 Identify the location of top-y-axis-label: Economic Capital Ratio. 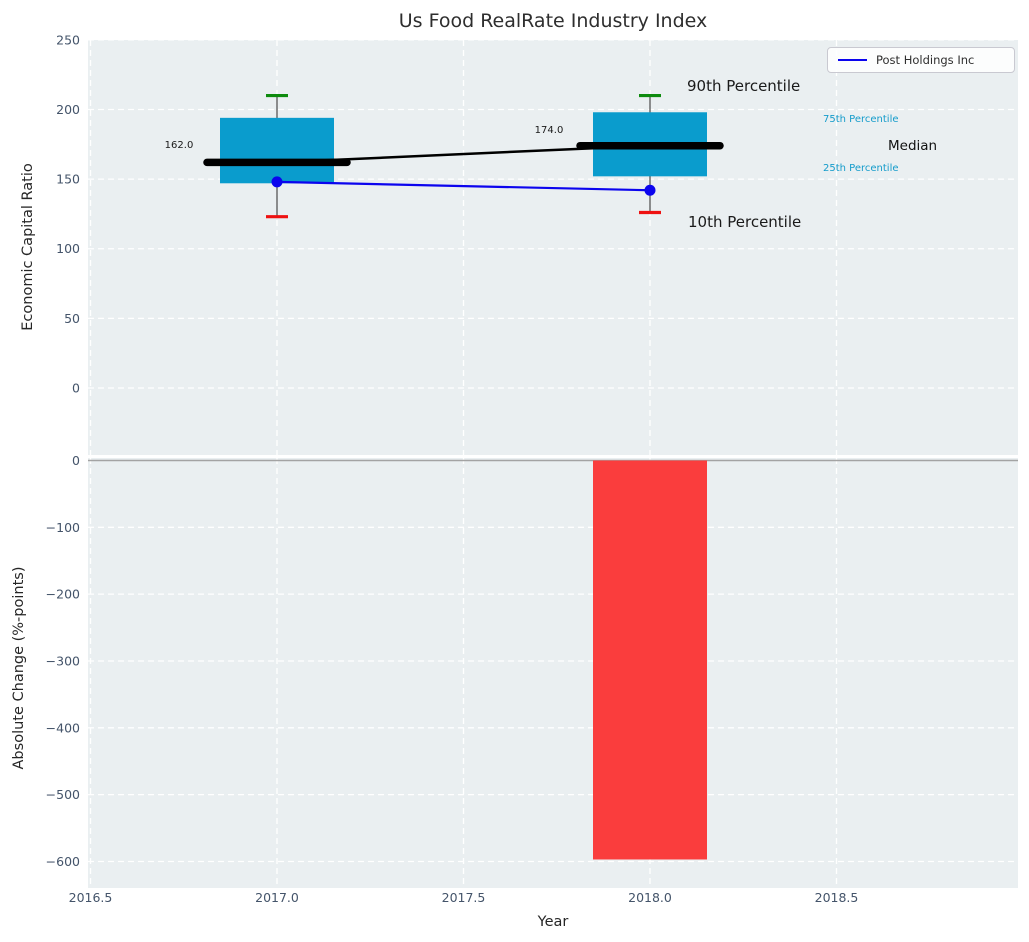
(28, 247).